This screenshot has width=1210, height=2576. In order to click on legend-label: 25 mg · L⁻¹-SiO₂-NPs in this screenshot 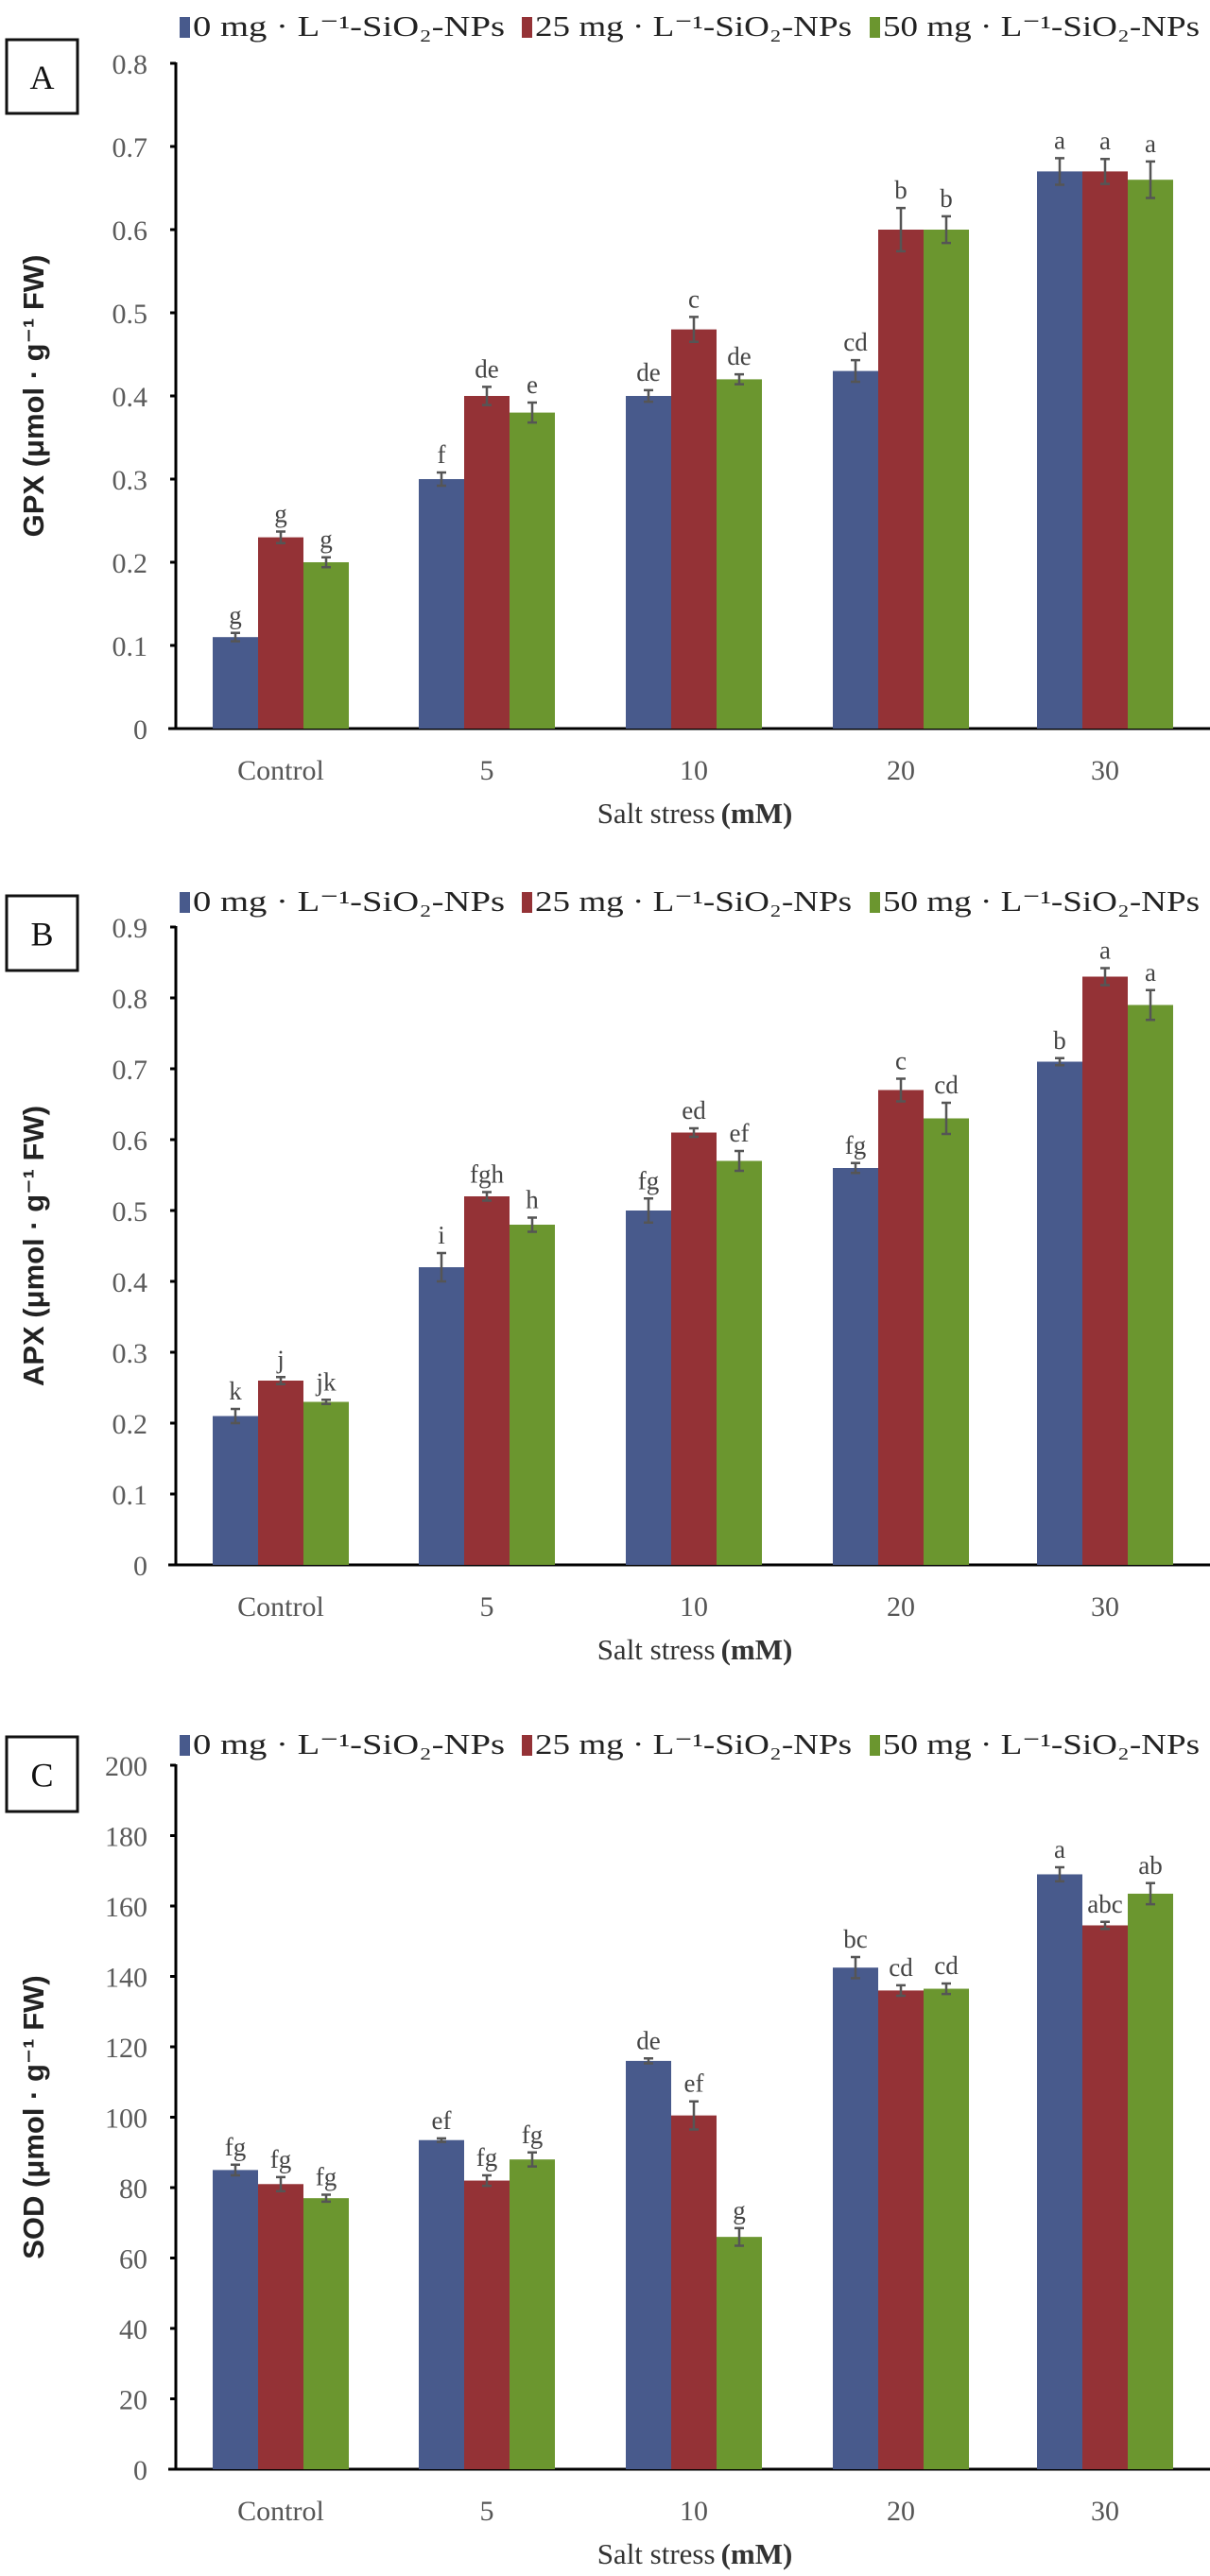, I will do `click(693, 901)`.